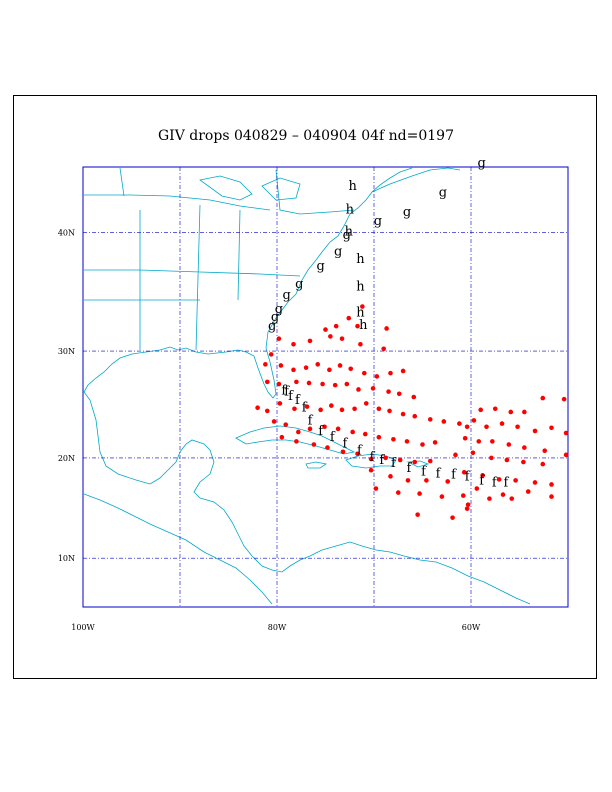 Image resolution: width=612 pixels, height=792 pixels. What do you see at coordinates (471, 627) in the screenshot?
I see `lon-tick-label: 60W` at bounding box center [471, 627].